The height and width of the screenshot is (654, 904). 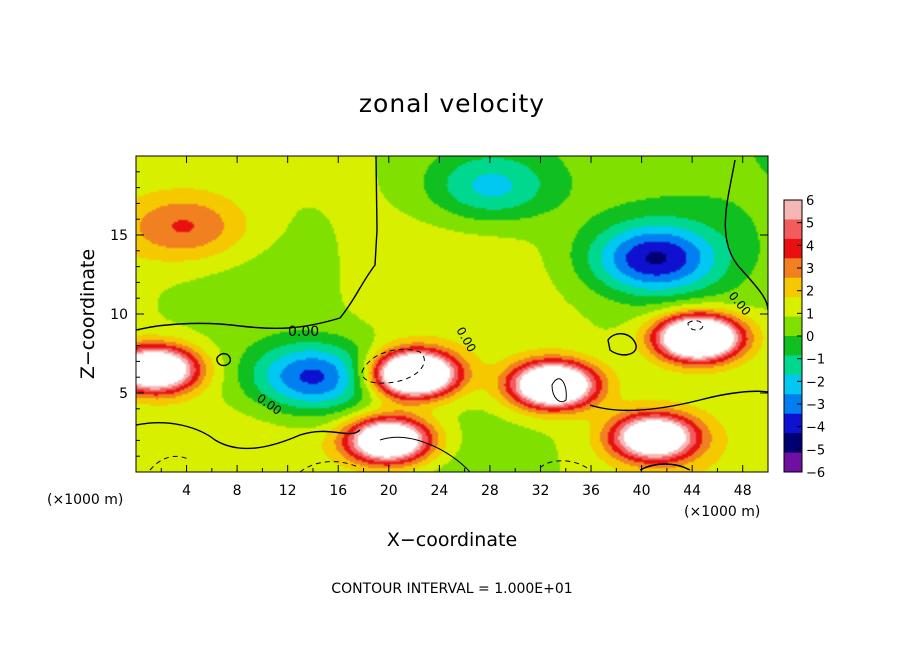 I want to click on x-tick-label: 48, so click(x=743, y=491).